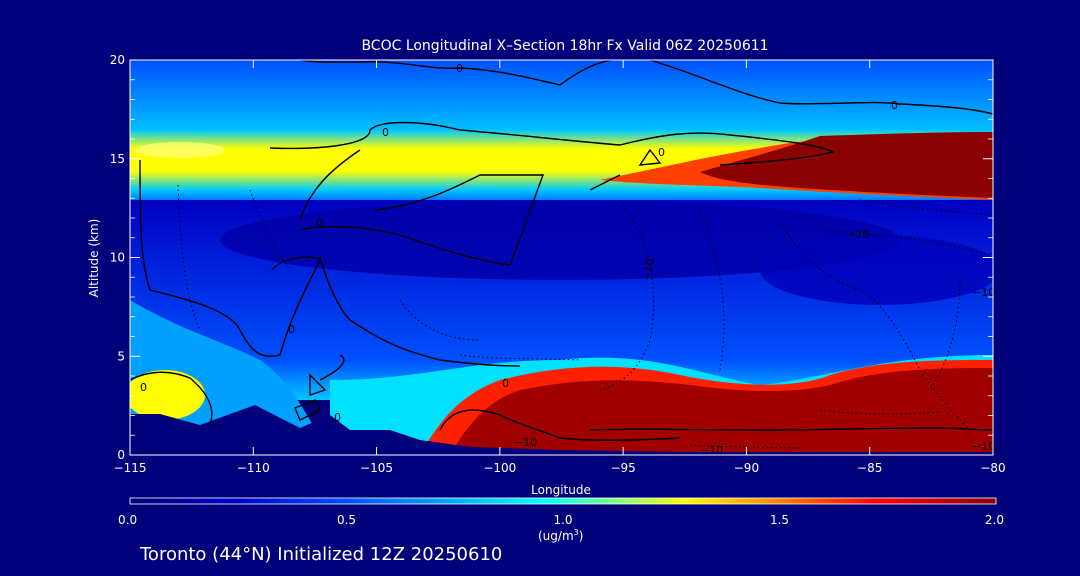 This screenshot has height=576, width=1080. I want to click on field-lower-plume-core, so click(721, 411).